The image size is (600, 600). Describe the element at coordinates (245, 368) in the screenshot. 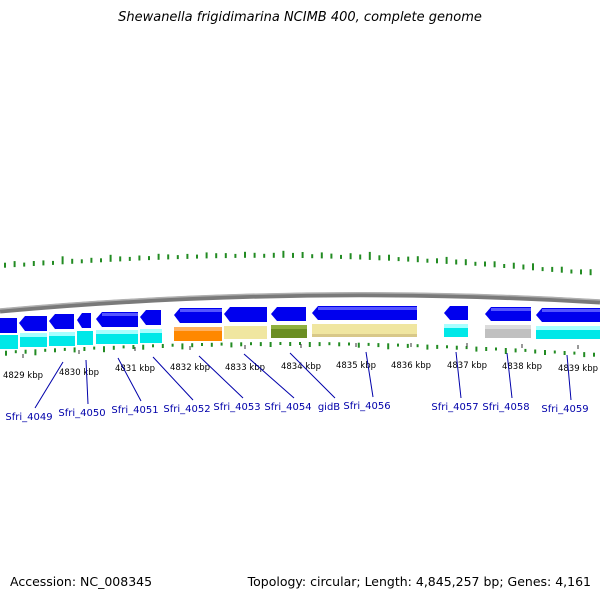

I see `kbp-tick-label: 4833 kbp` at that location.